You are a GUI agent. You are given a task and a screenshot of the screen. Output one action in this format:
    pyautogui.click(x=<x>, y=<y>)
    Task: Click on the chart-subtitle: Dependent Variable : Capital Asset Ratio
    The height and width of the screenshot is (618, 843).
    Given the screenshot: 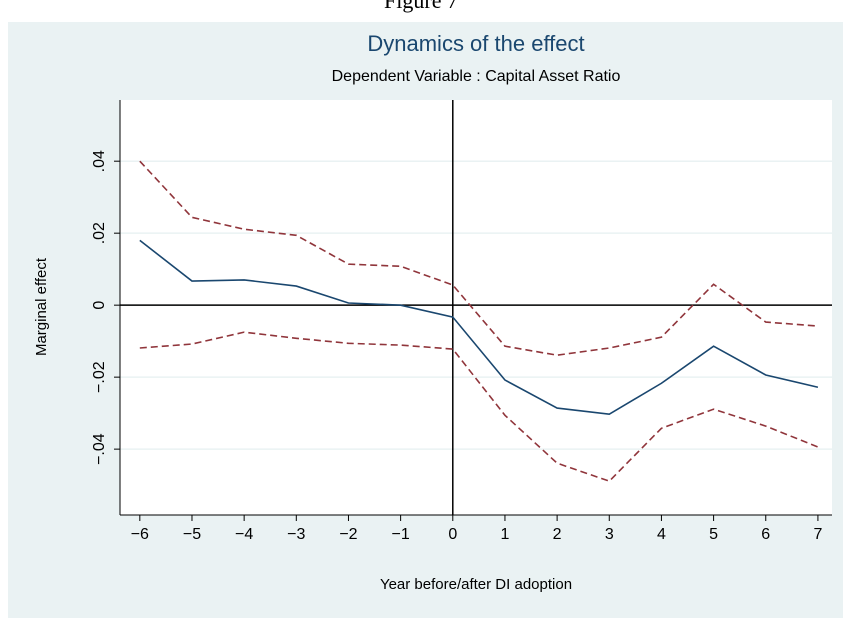 What is the action you would take?
    pyautogui.click(x=476, y=76)
    